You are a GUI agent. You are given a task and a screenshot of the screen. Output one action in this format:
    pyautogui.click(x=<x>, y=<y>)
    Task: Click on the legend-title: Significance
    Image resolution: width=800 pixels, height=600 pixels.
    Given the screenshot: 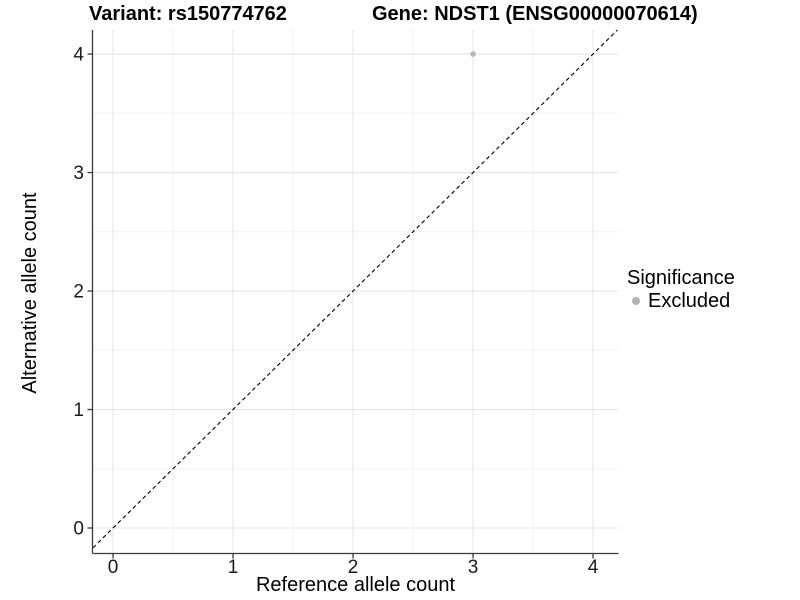 What is the action you would take?
    pyautogui.click(x=681, y=278)
    